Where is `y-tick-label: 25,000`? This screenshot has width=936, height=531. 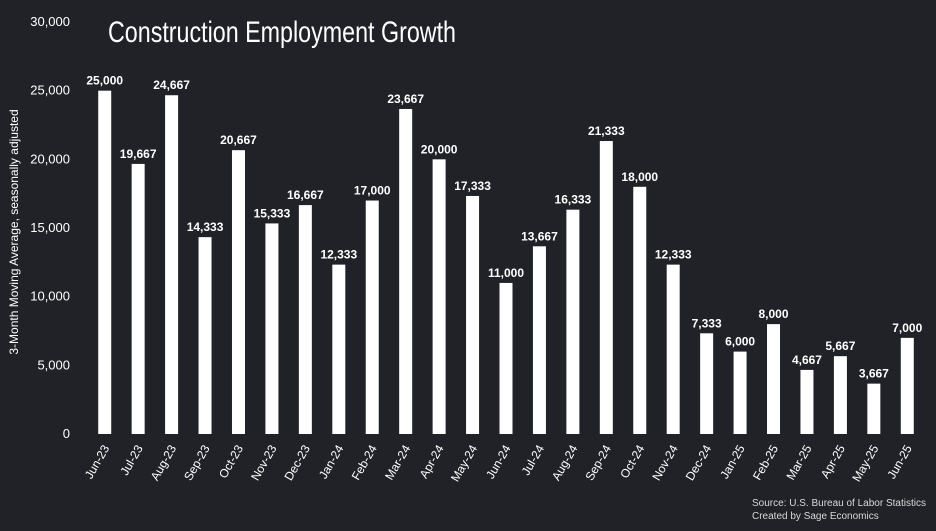
y-tick-label: 25,000 is located at coordinates (50, 90).